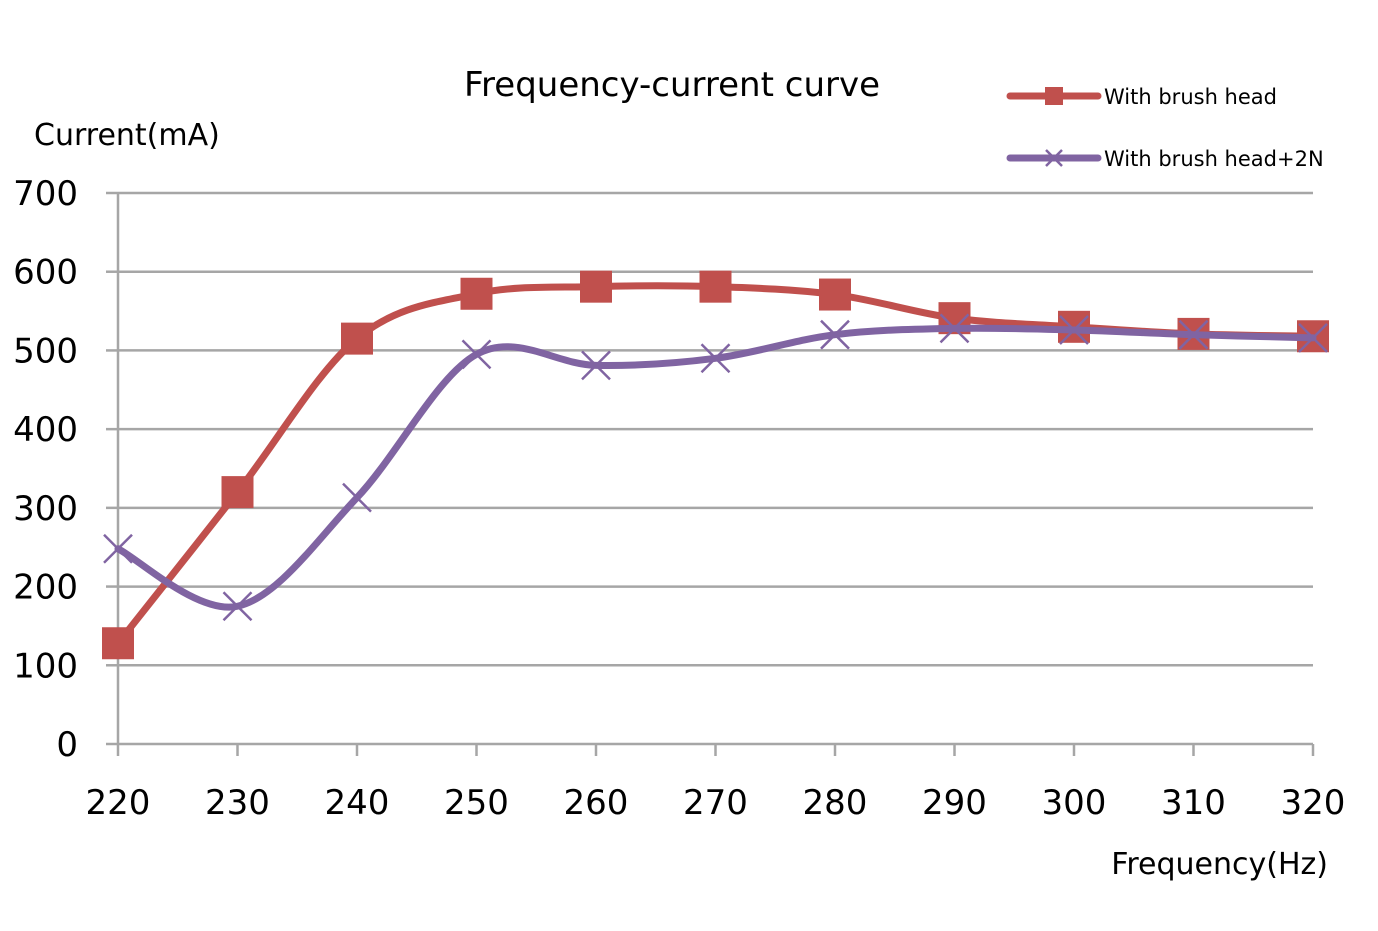 This screenshot has width=1378, height=931. What do you see at coordinates (67, 745) in the screenshot?
I see `y-tick-label: 0` at bounding box center [67, 745].